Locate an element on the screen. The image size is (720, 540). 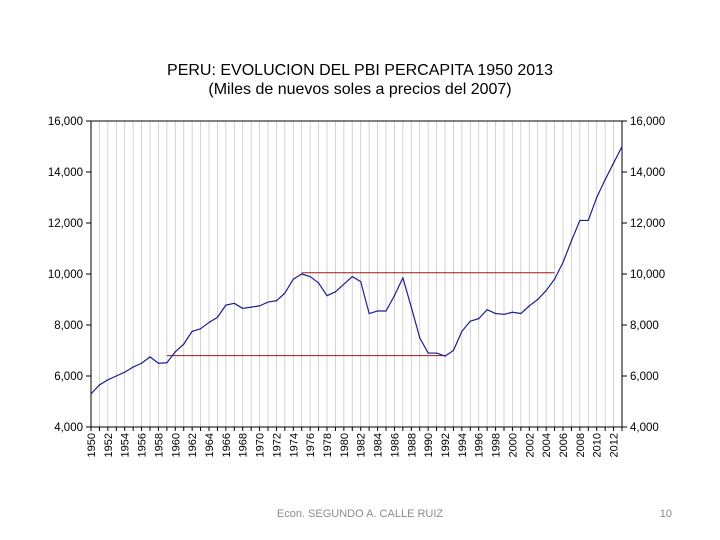
y-tick-label-left: 14,000 is located at coordinates (65, 173).